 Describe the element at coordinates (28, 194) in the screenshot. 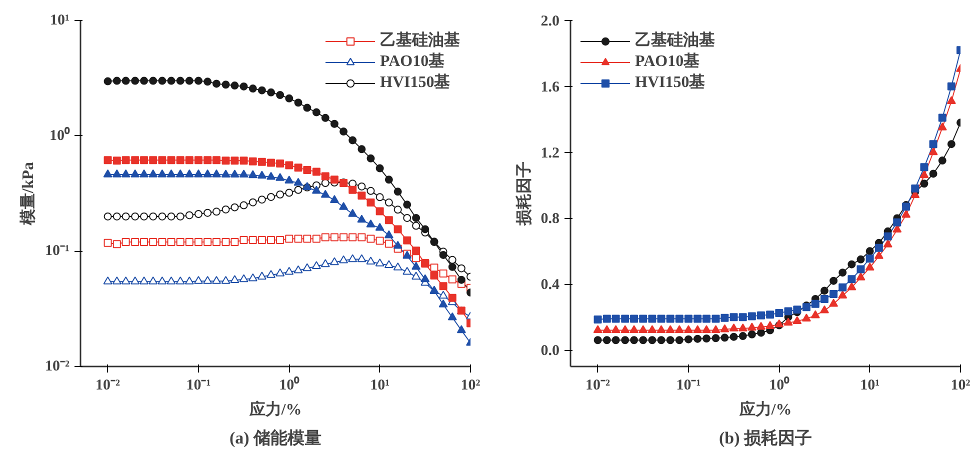

I see `y-axis-title: 模量/kPa` at that location.